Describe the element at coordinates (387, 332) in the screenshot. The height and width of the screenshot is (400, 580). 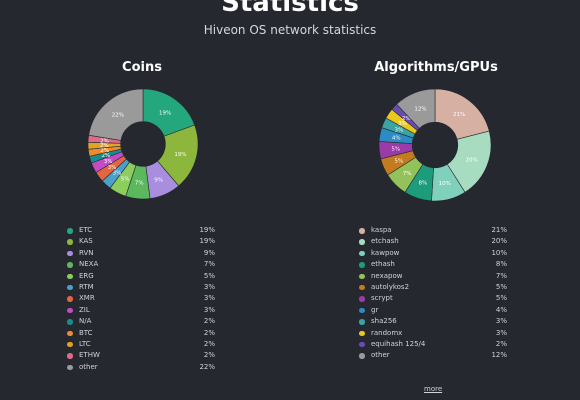
I see `legend-label: randomx` at that location.